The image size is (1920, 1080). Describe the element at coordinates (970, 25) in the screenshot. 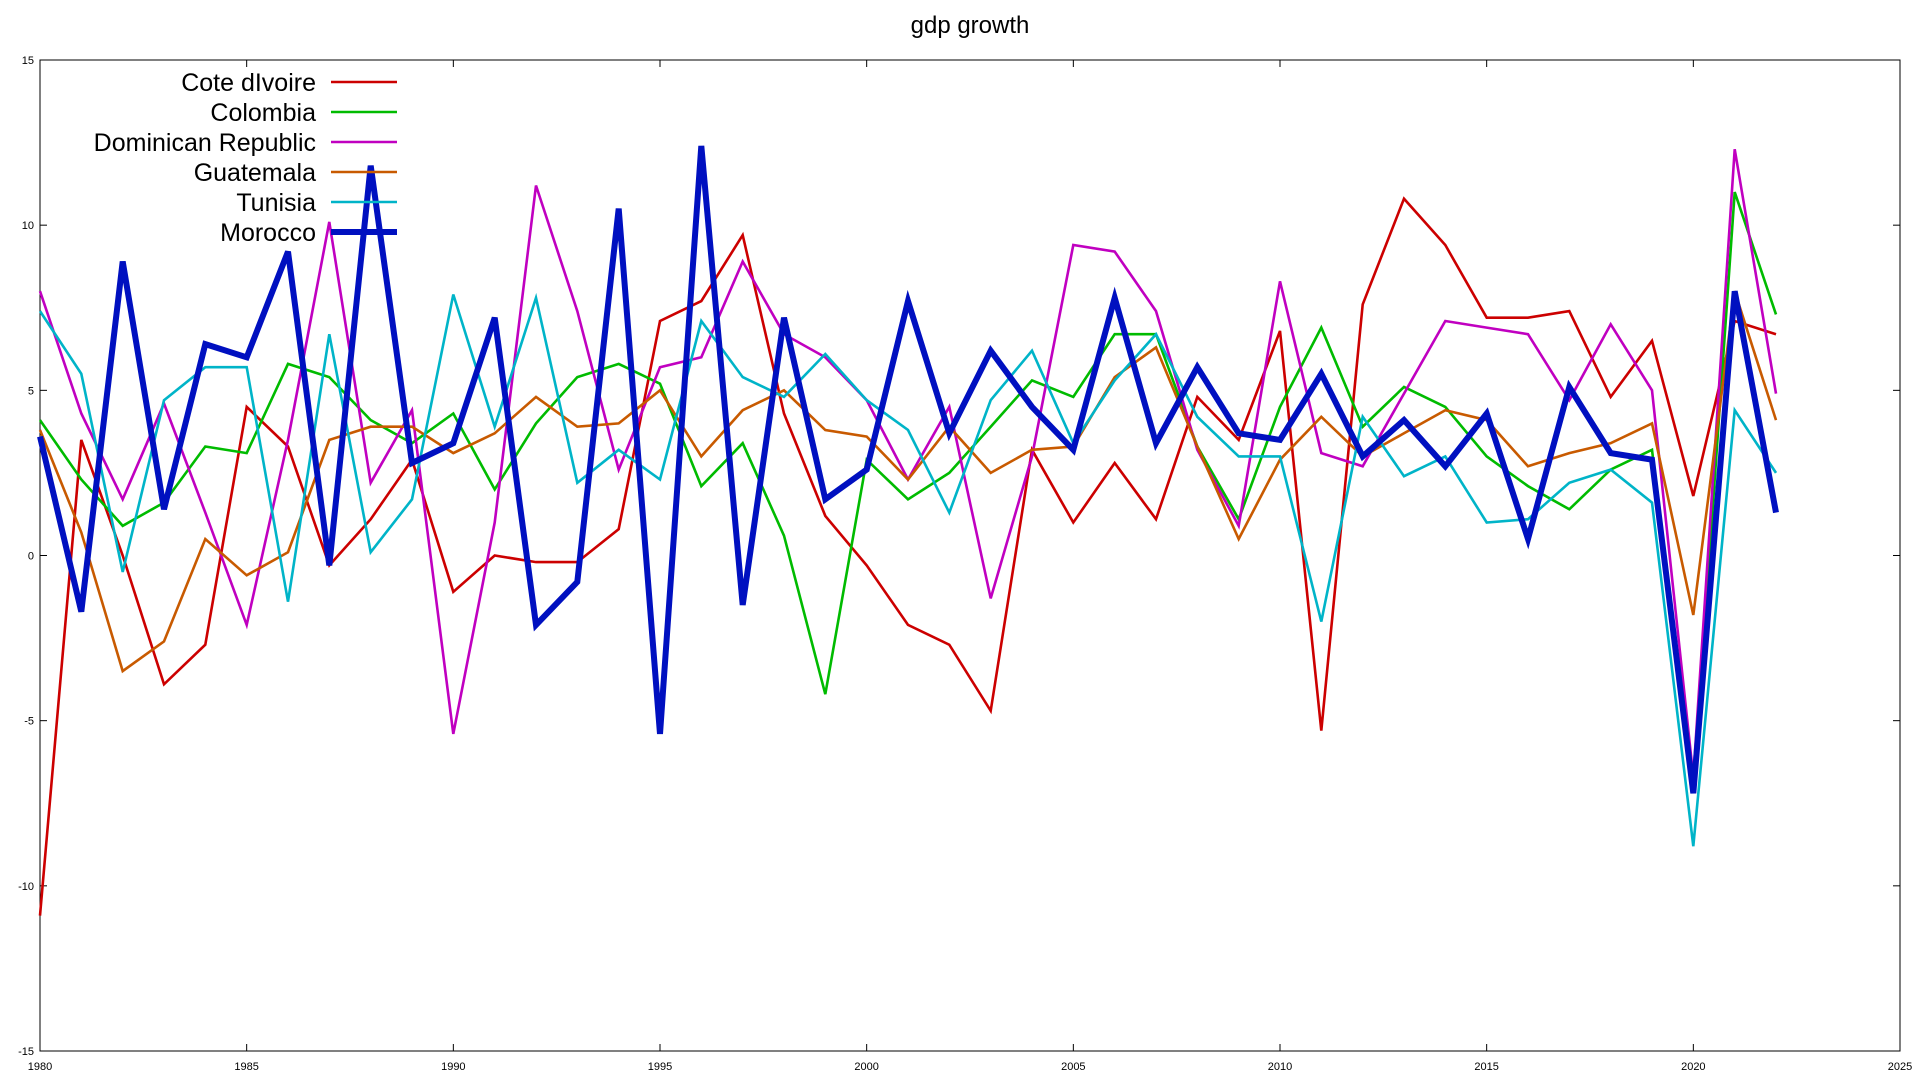

I see `chart-title: gdp growth` at that location.